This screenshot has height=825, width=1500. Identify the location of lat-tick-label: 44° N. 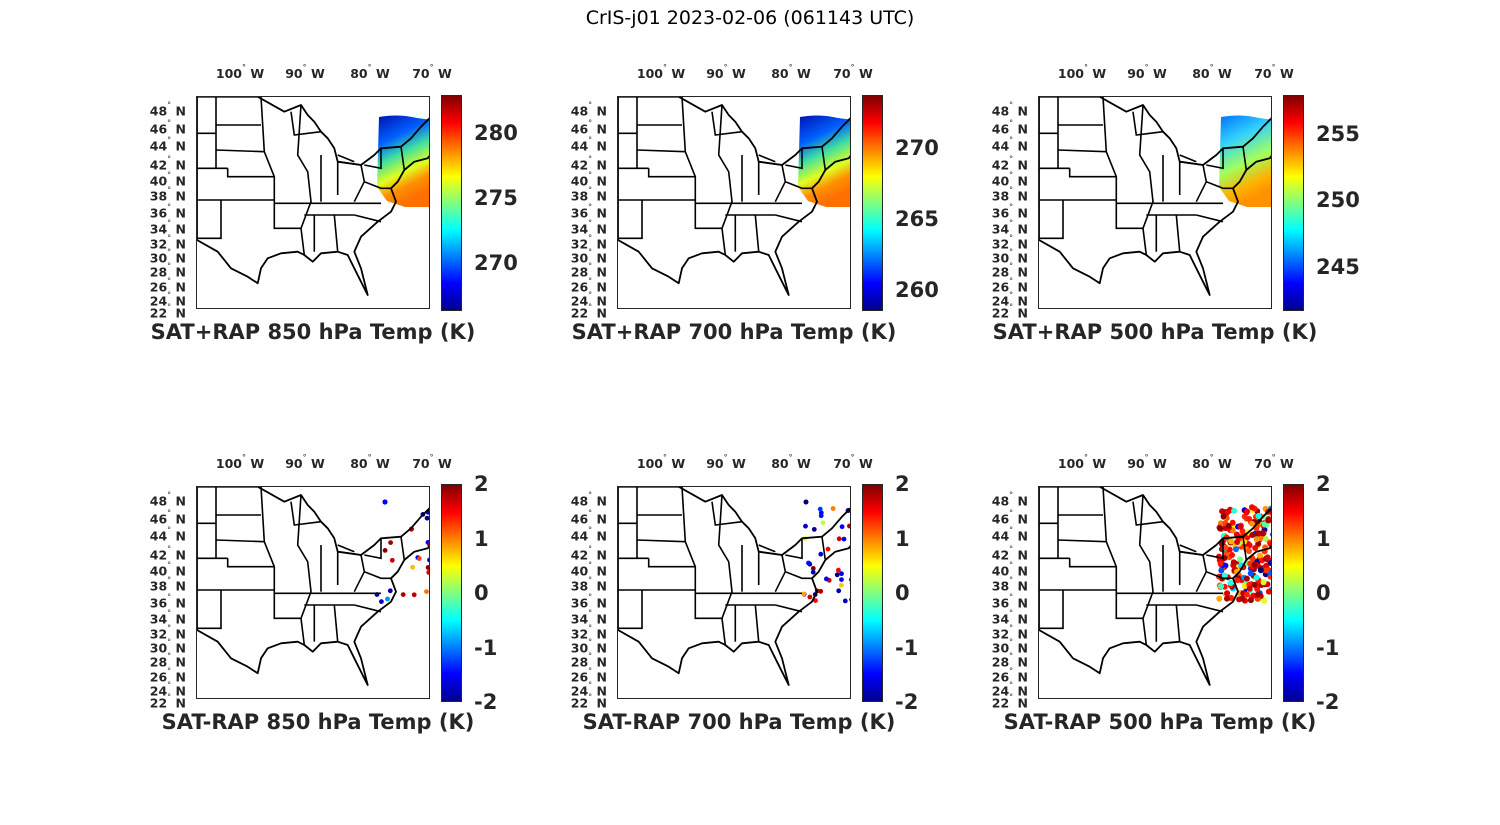
(1009, 144).